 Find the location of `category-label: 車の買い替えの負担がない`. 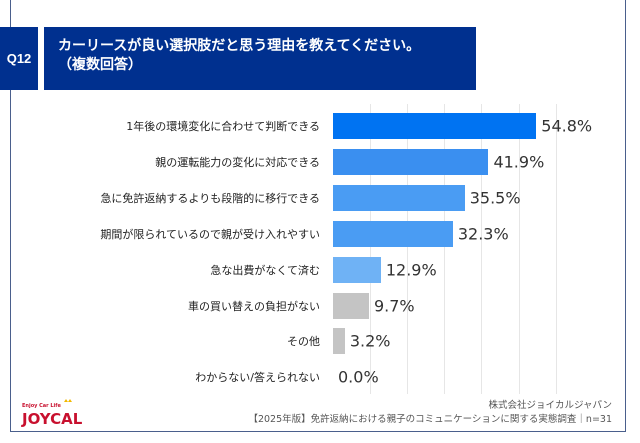

category-label: 車の買い替えの負担がない is located at coordinates (254, 306).